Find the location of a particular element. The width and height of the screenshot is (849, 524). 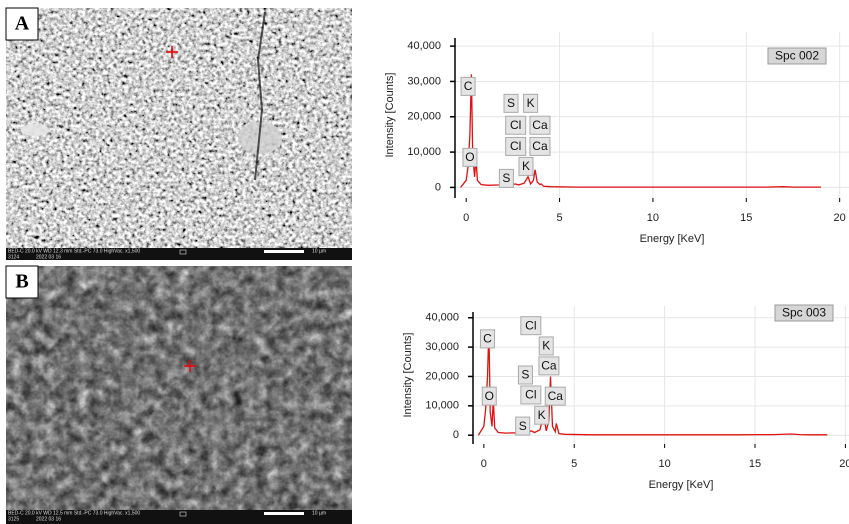

panel-label: B is located at coordinates (21, 282).